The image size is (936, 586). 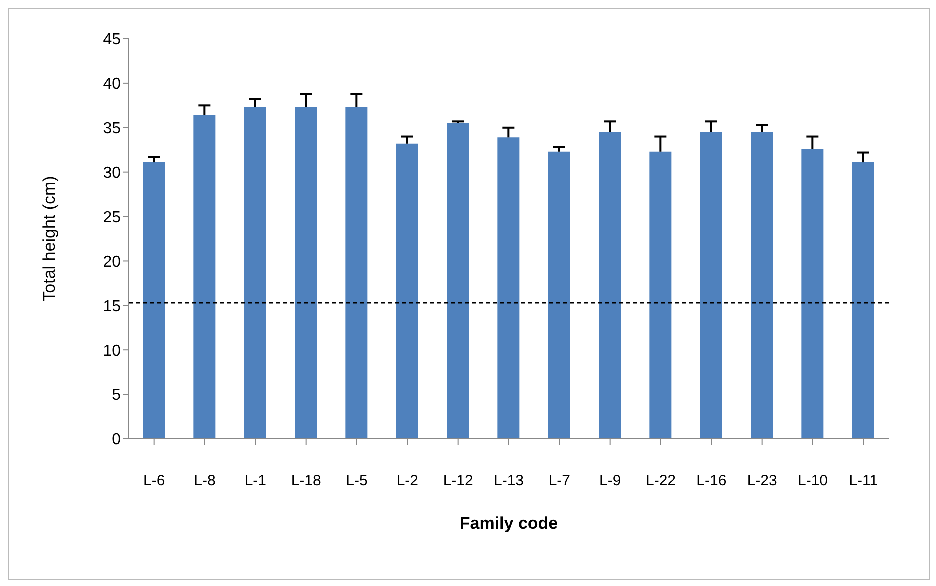 I want to click on x-tick-label: L-5, so click(x=357, y=481).